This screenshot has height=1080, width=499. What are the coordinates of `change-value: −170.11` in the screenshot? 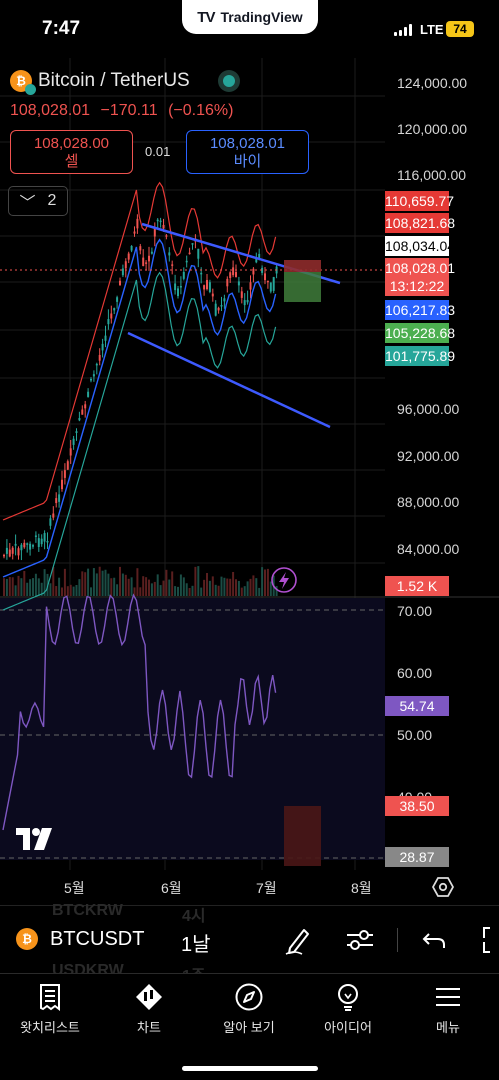 It's located at (129, 110).